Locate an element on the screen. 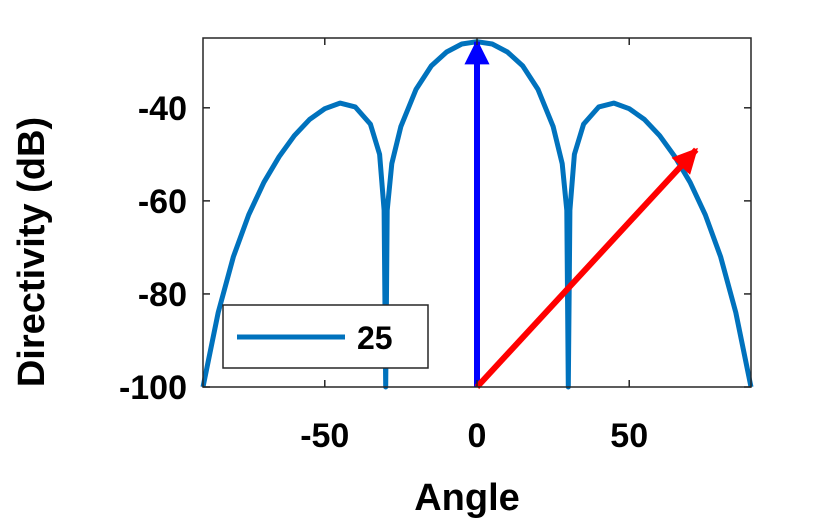  y-tick-label: -60 is located at coordinates (162, 202).